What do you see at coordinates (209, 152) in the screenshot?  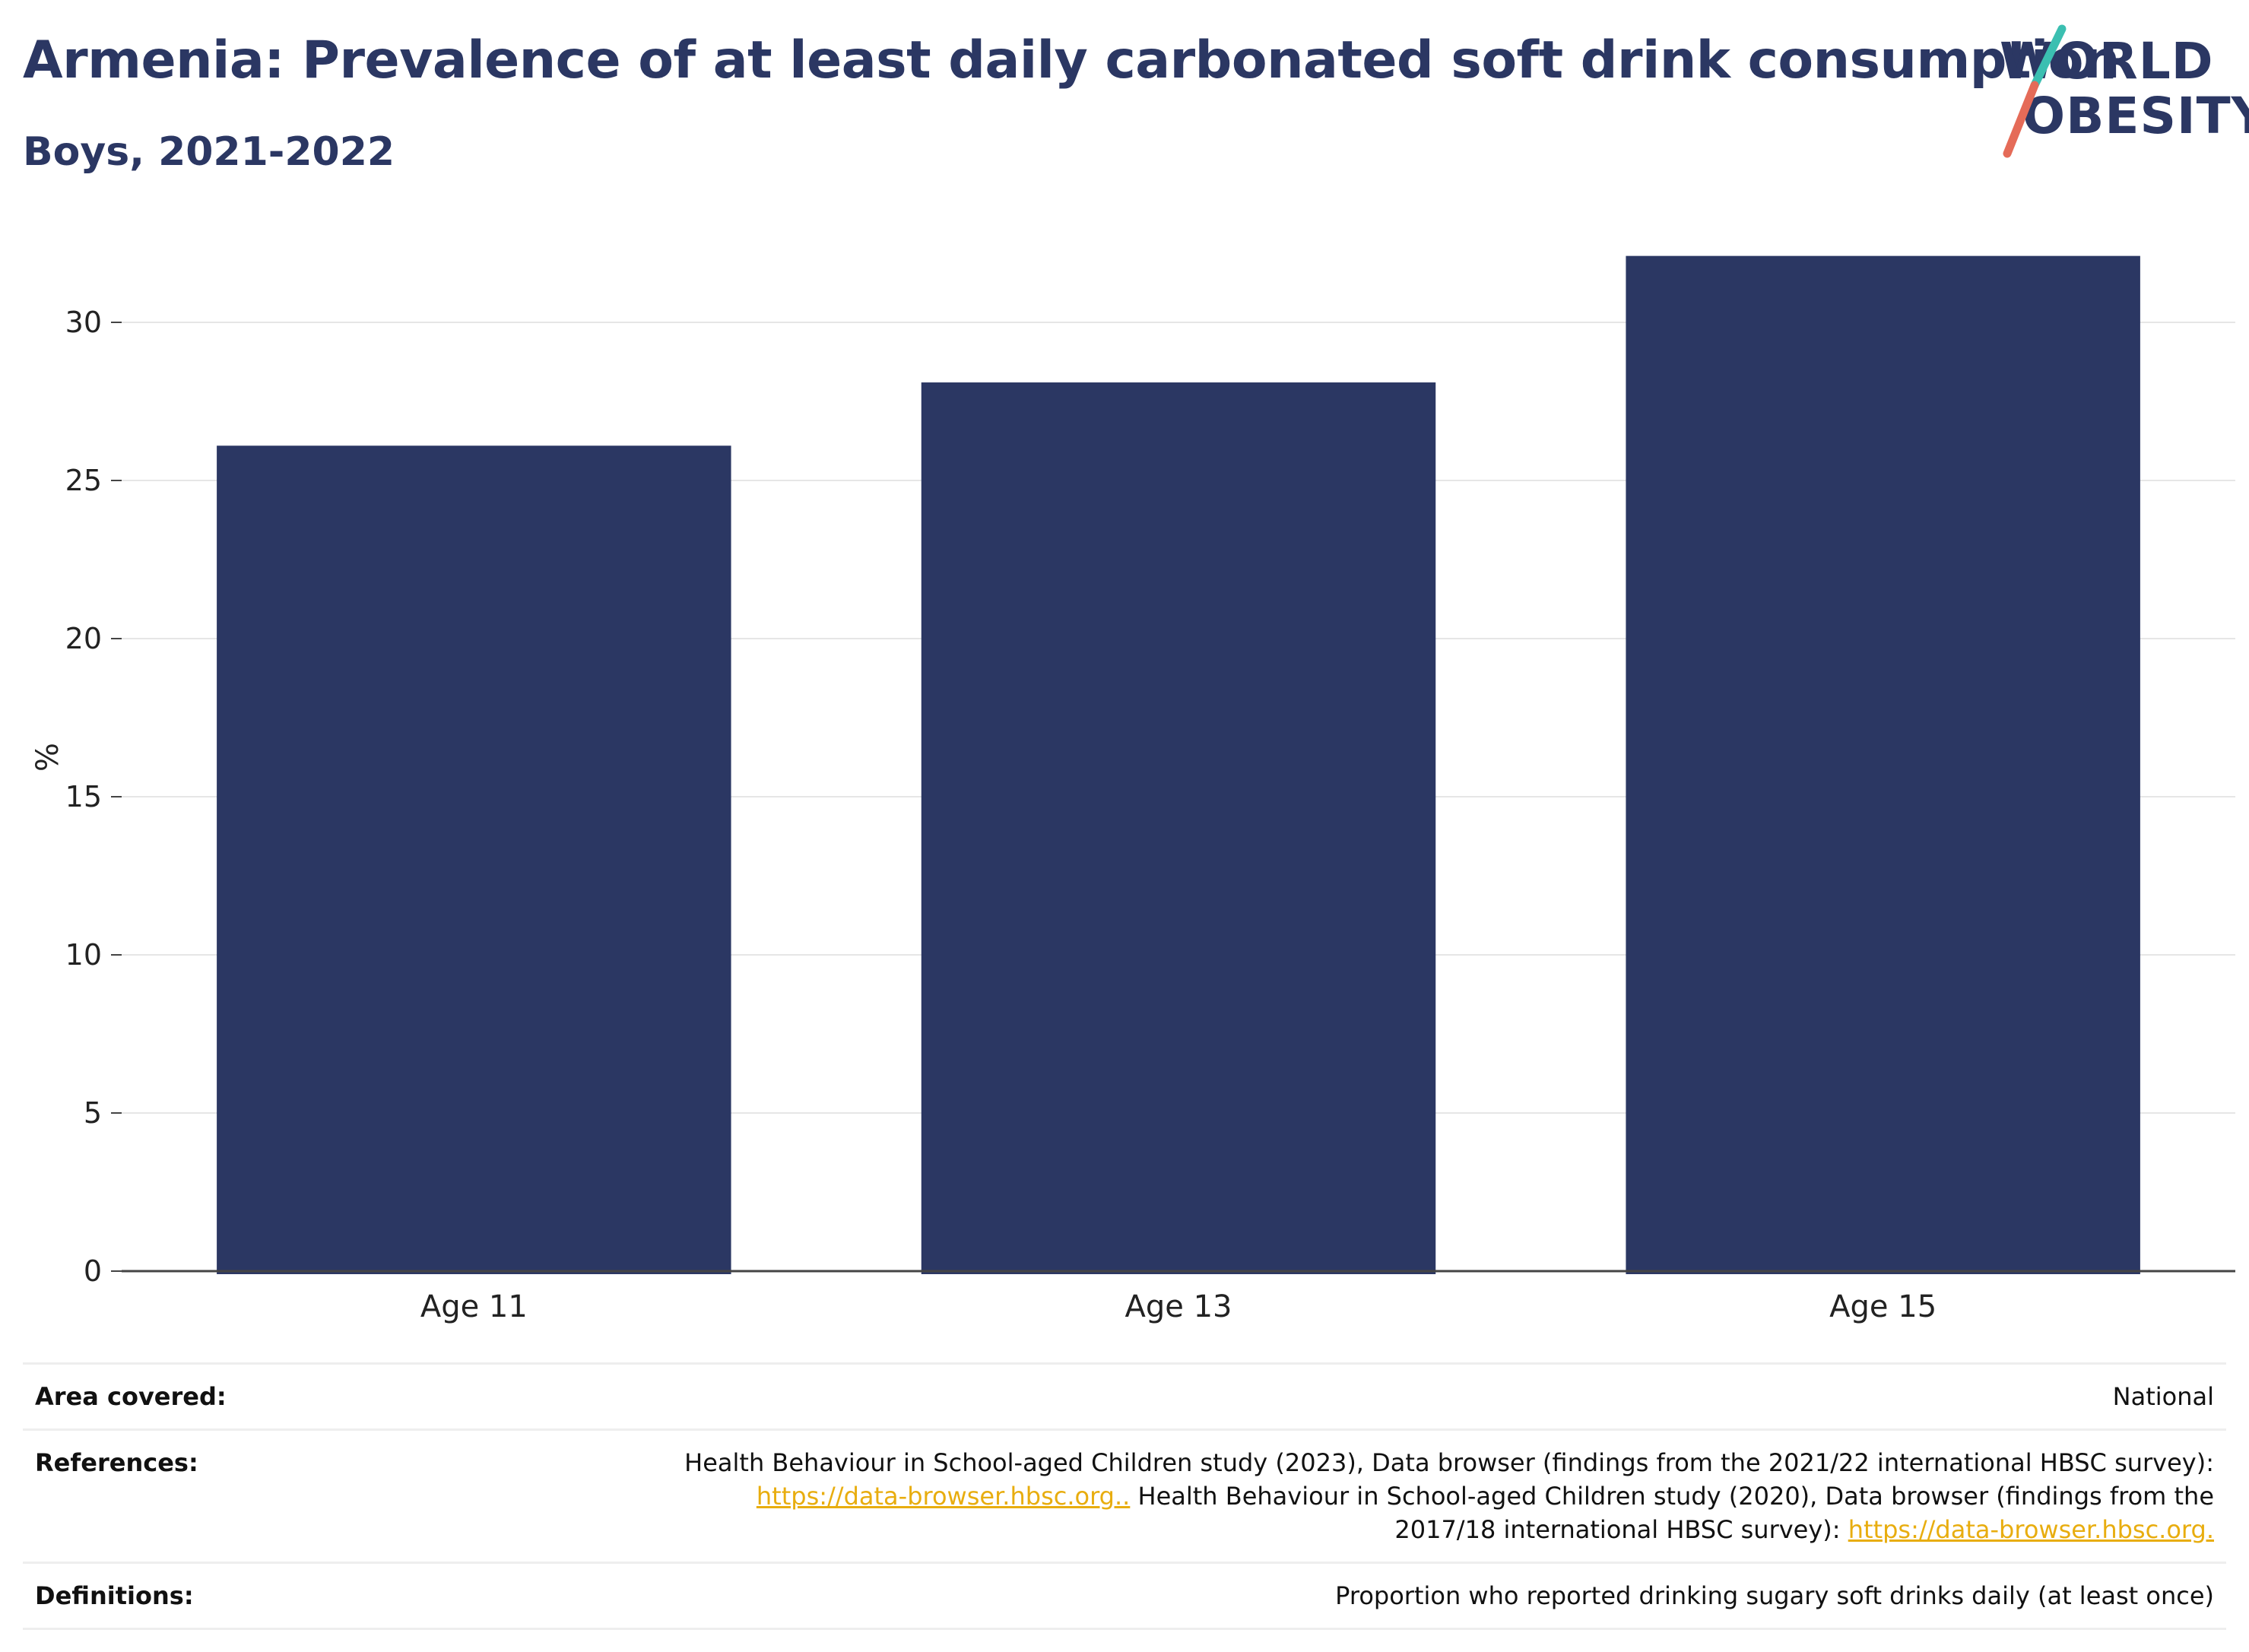 I see `chart-subtitle: Boys, 2021-2022` at bounding box center [209, 152].